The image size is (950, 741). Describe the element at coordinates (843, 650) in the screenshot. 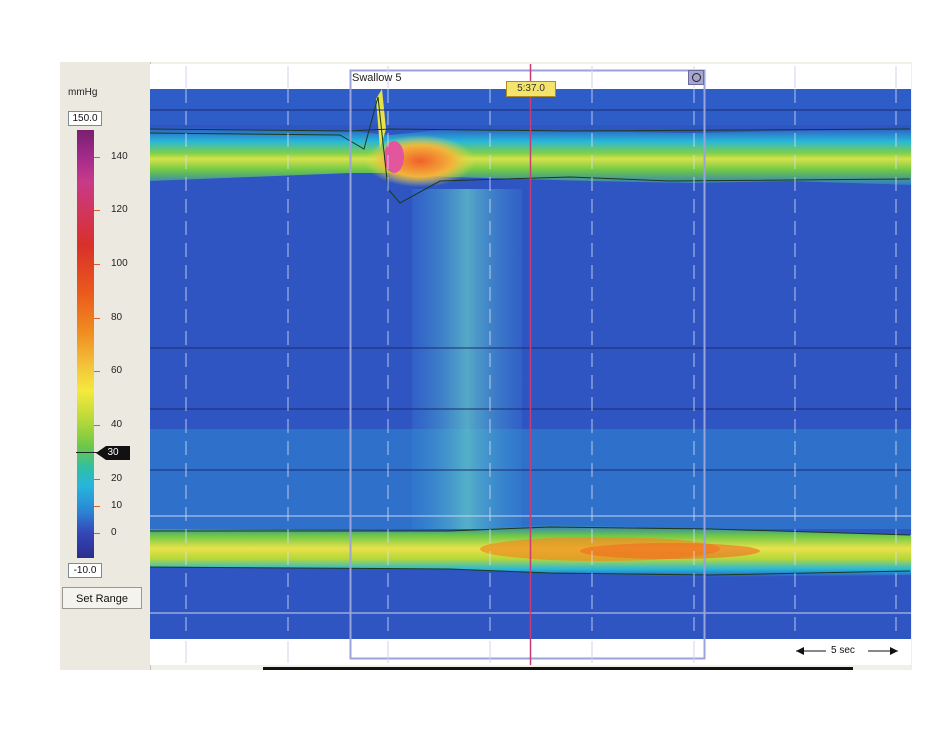

I see `time-scale-label: 5 sec` at that location.